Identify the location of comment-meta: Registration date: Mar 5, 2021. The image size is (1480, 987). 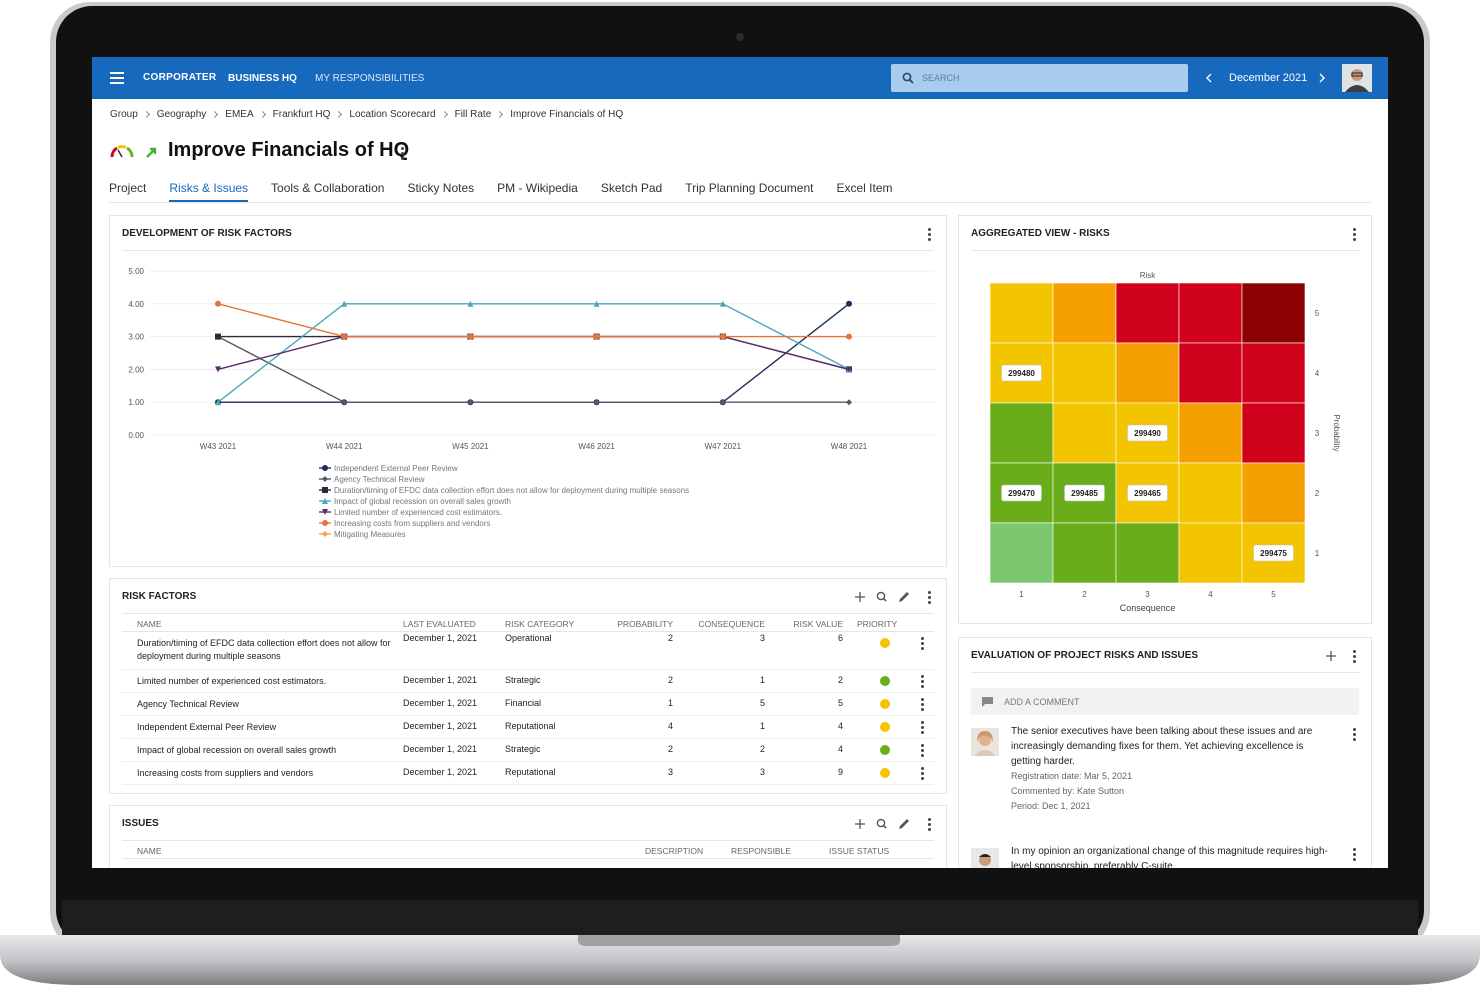
(1072, 776).